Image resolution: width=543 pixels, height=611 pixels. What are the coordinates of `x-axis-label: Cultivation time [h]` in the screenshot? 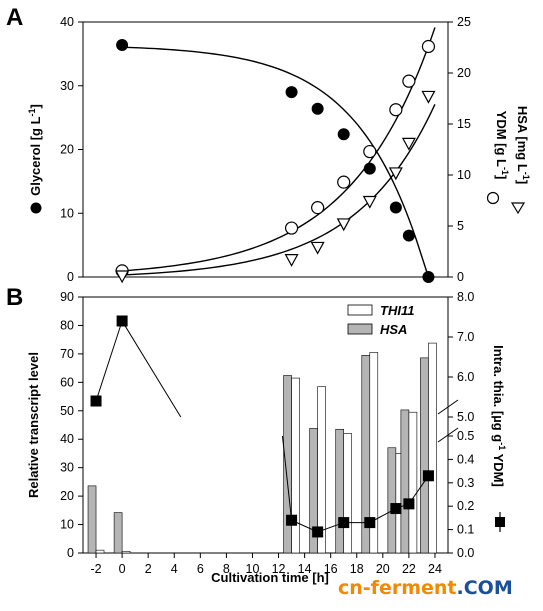 It's located at (270, 577).